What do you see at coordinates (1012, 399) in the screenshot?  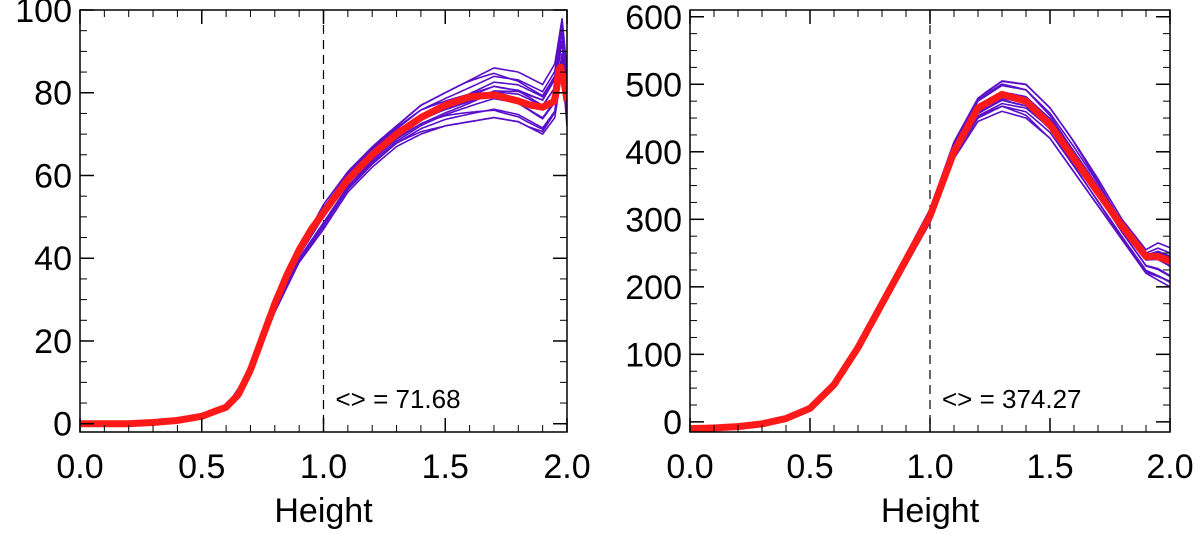 I see `annotation-mean: <> = 374.27` at bounding box center [1012, 399].